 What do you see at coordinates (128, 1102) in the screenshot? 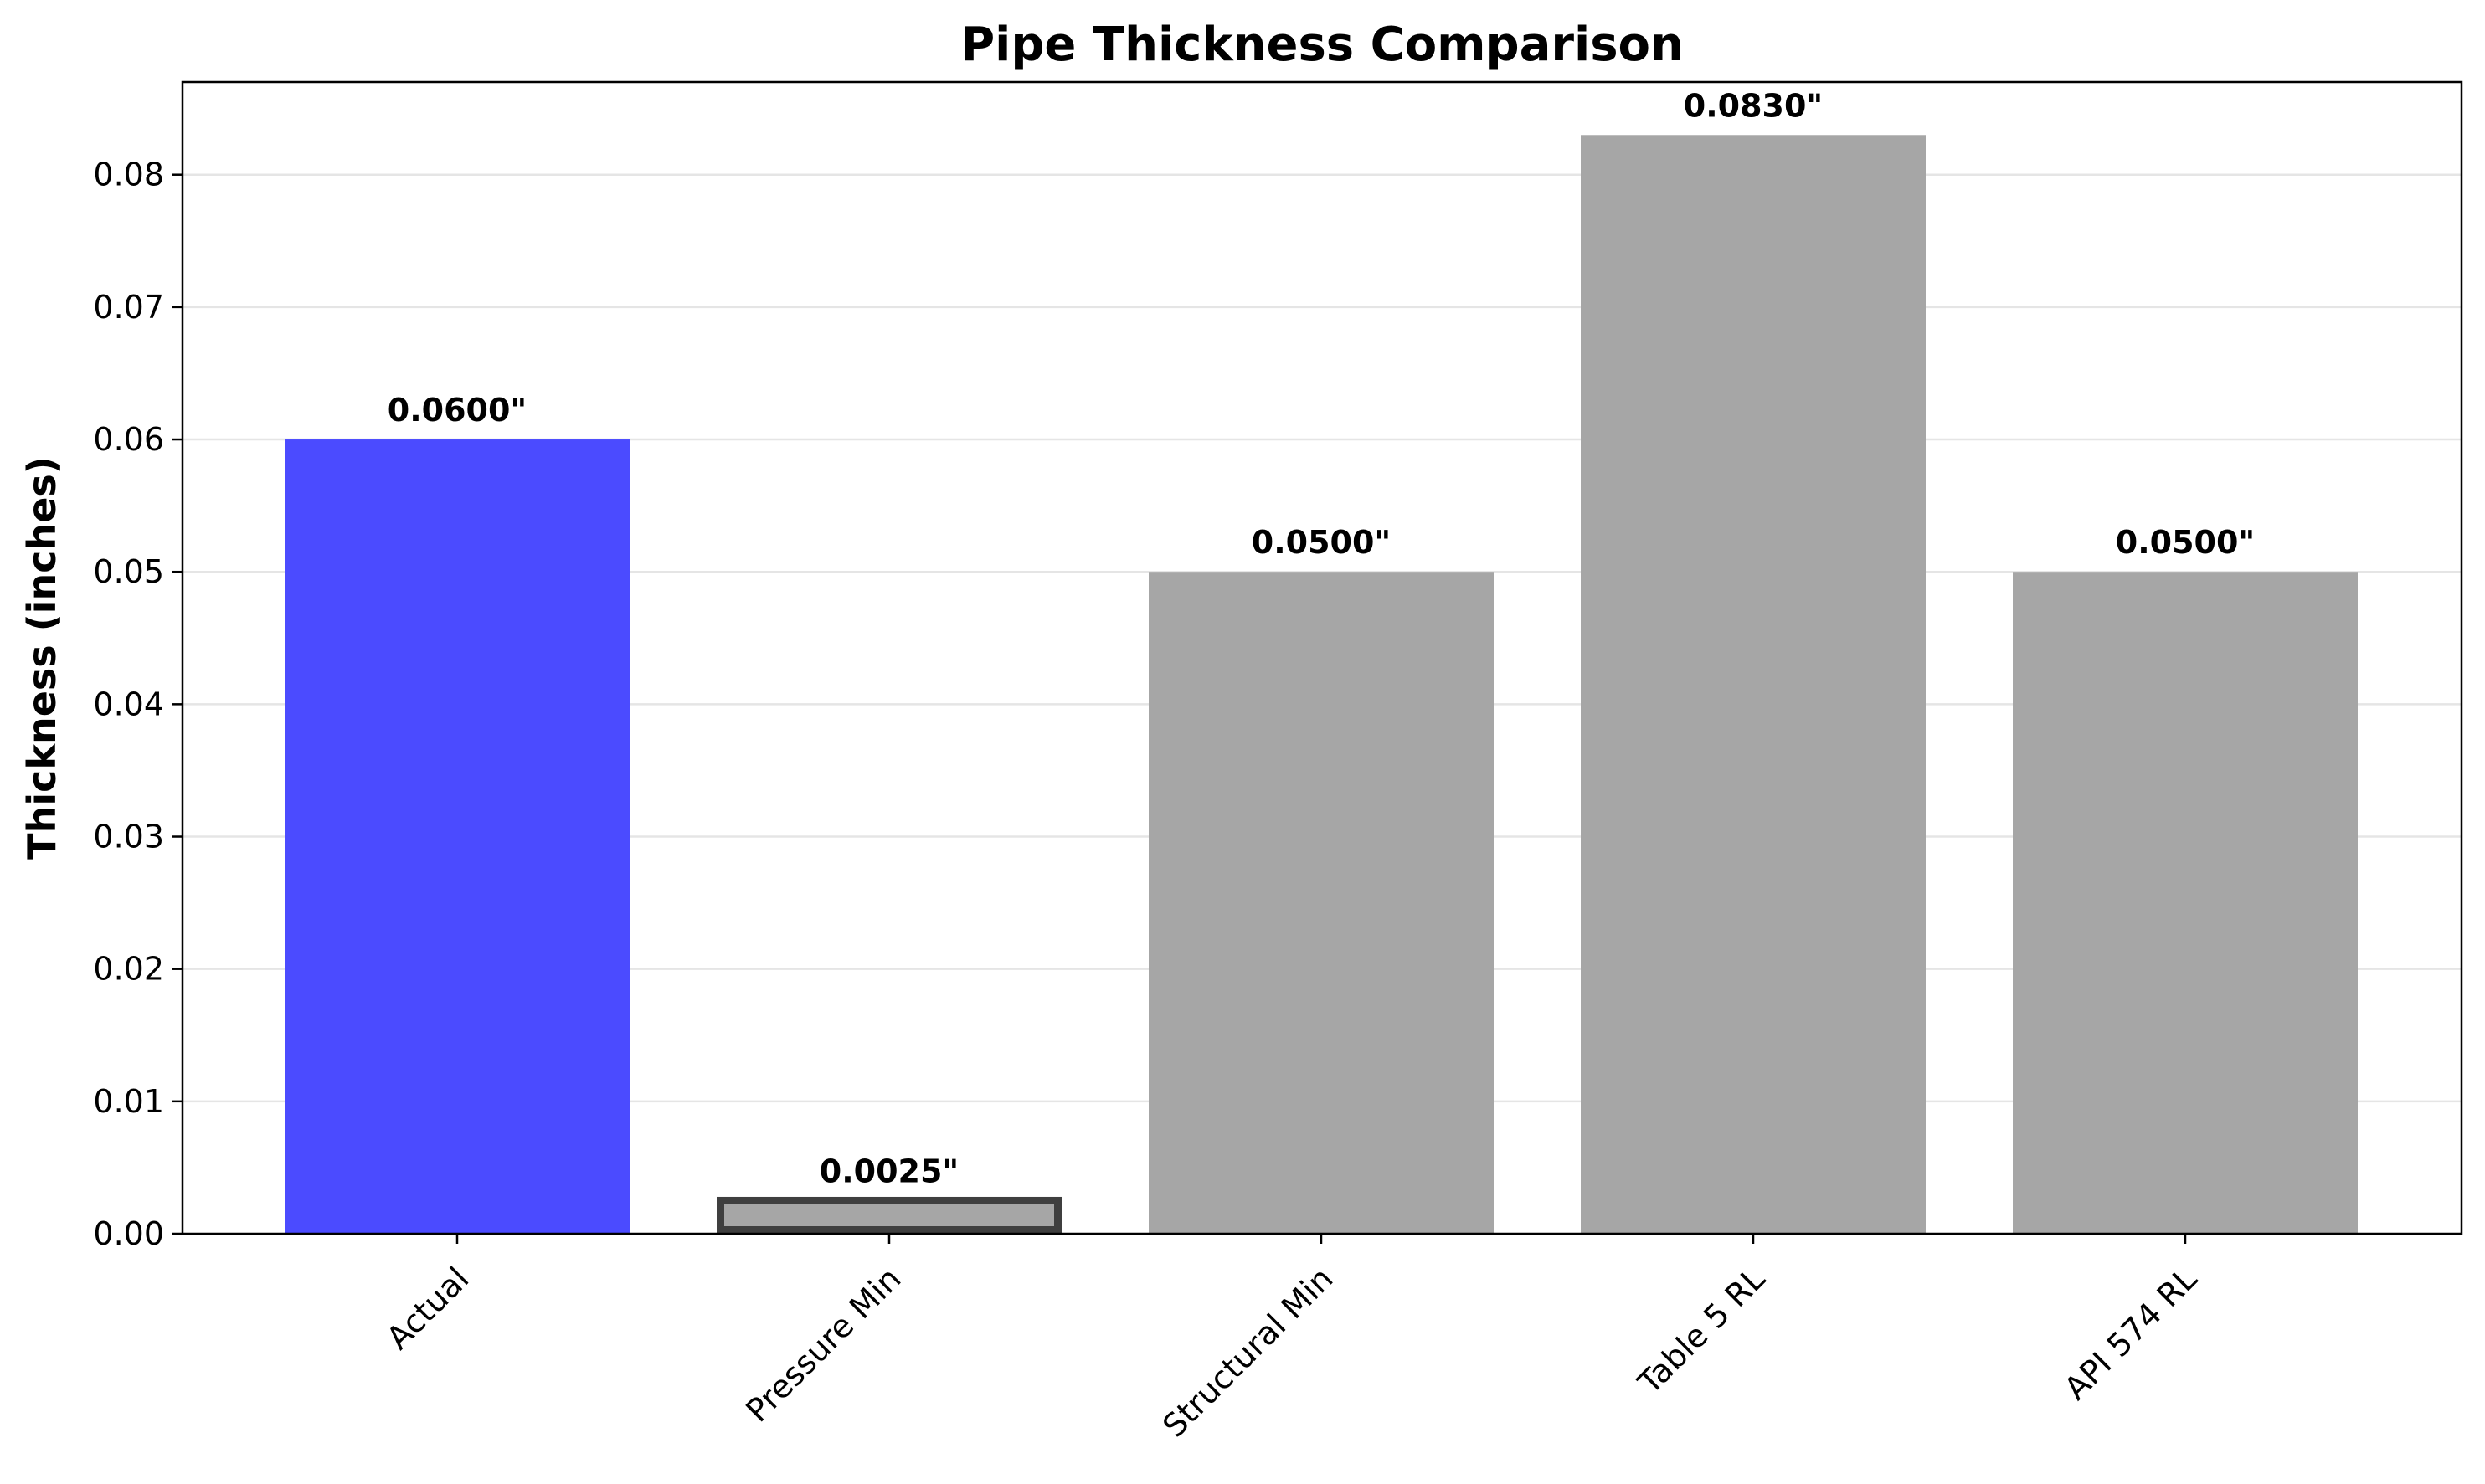
I see `y-tick-label: 0.01` at bounding box center [128, 1102].